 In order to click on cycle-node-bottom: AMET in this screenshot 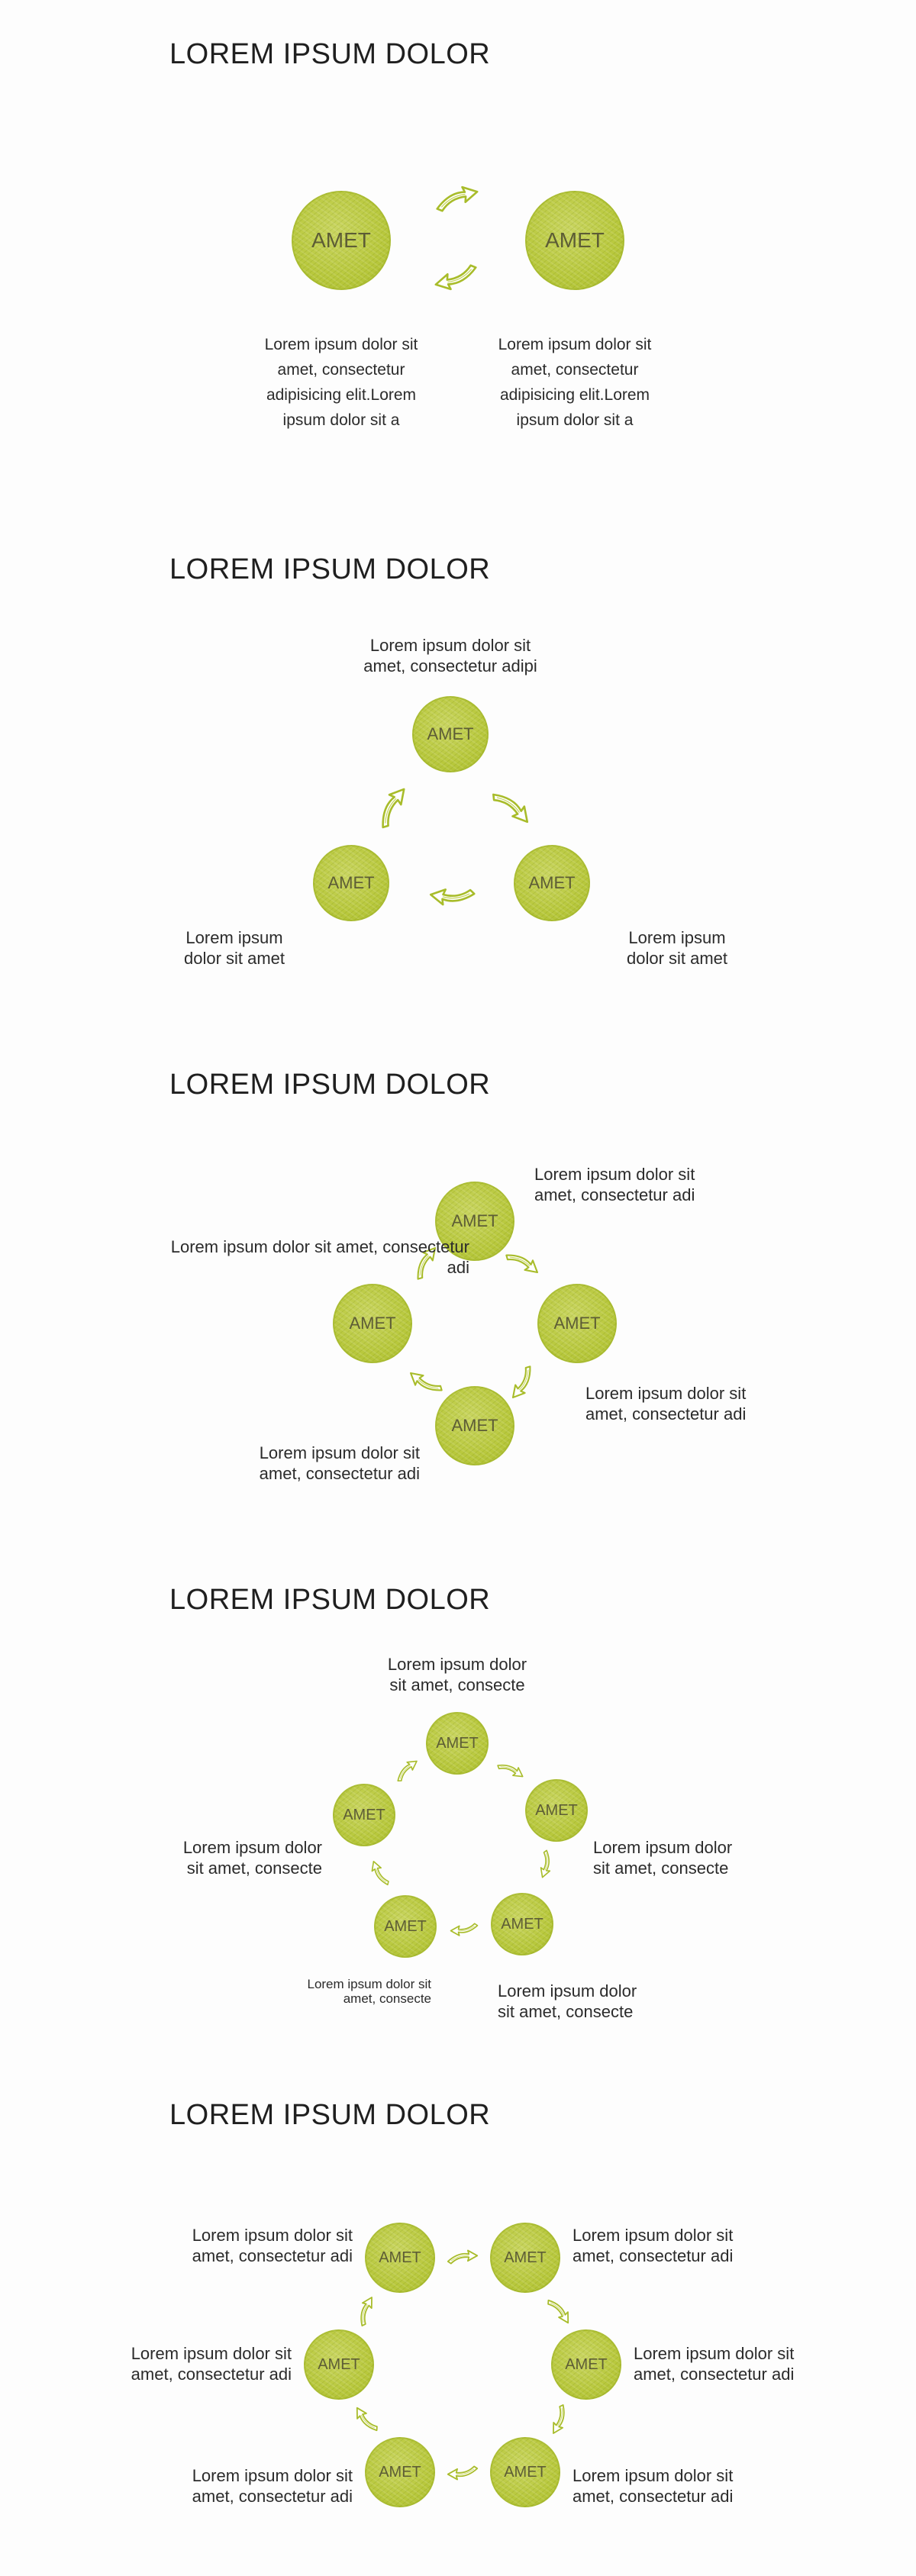, I will do `click(474, 1425)`.